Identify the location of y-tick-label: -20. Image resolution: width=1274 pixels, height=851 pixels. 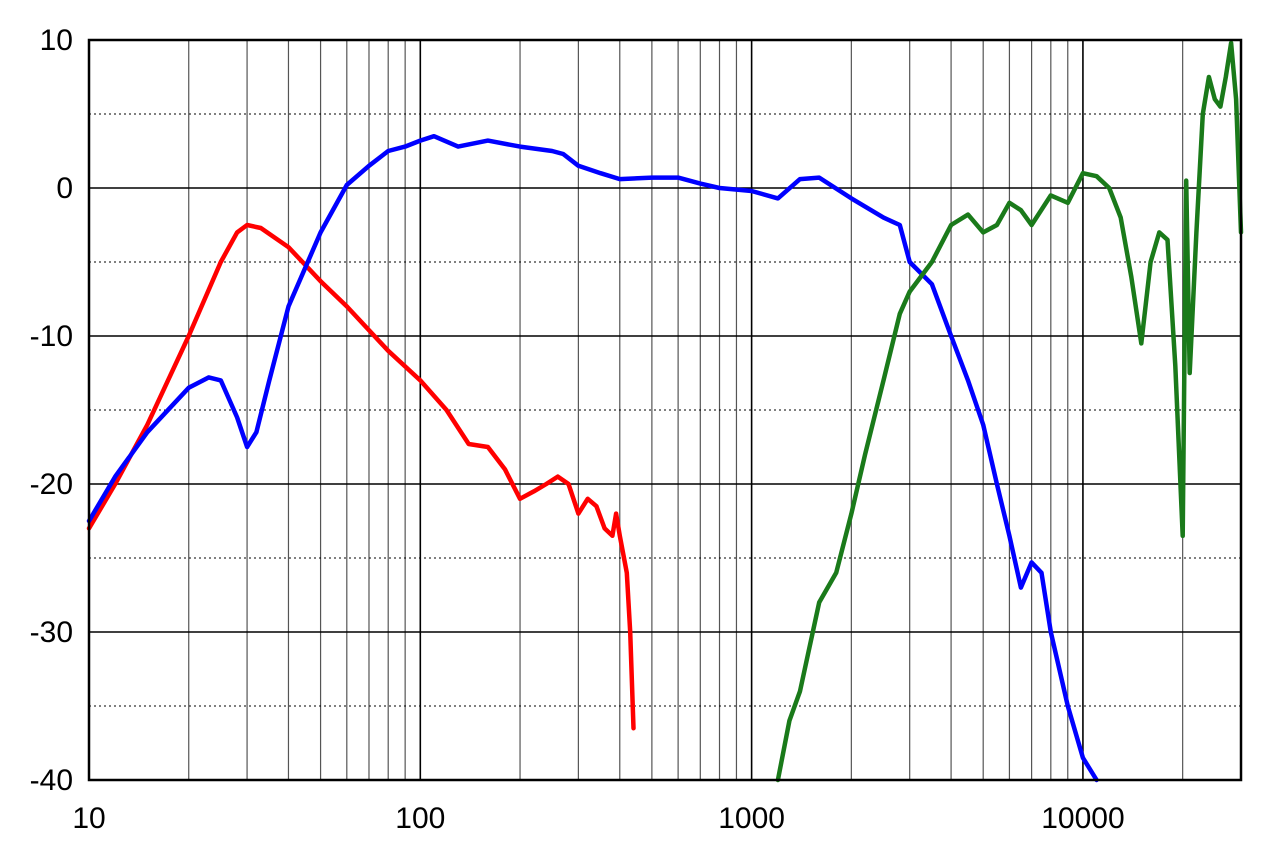
(51, 484).